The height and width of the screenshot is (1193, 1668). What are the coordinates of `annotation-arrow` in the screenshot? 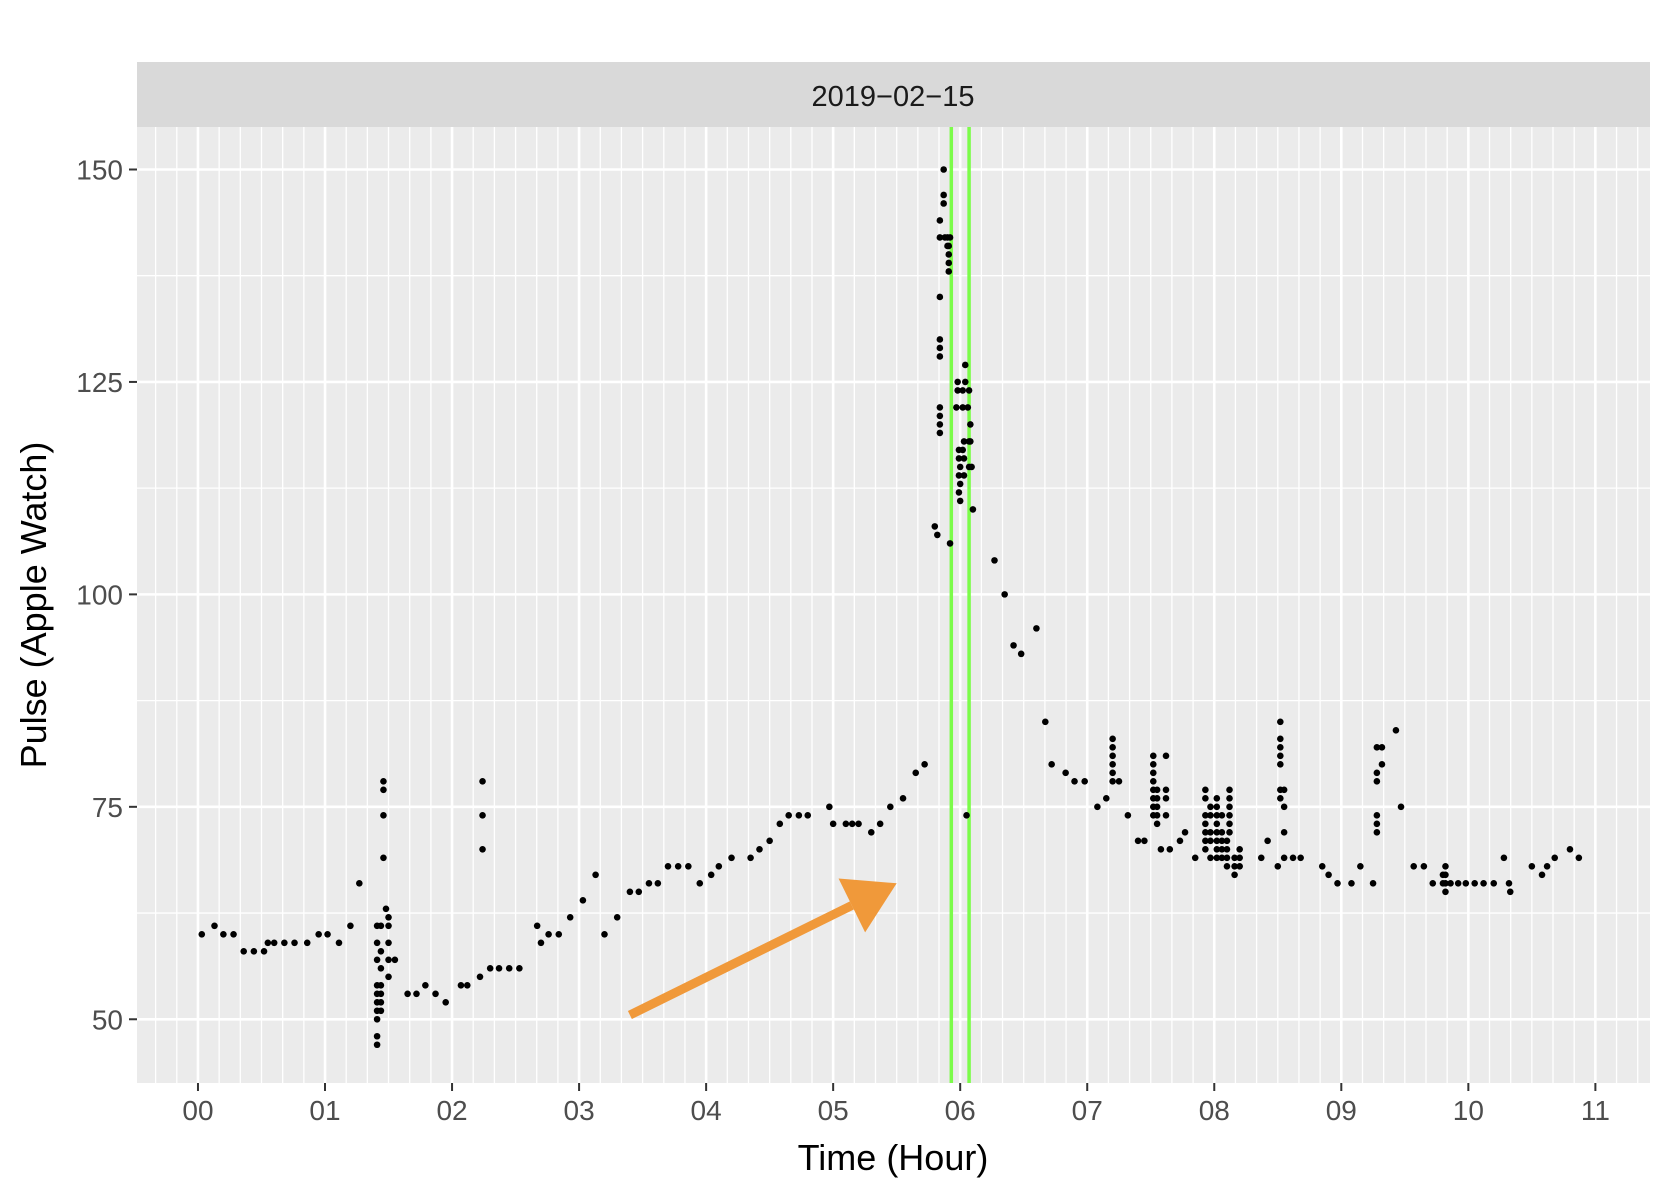 It's located at (762, 949).